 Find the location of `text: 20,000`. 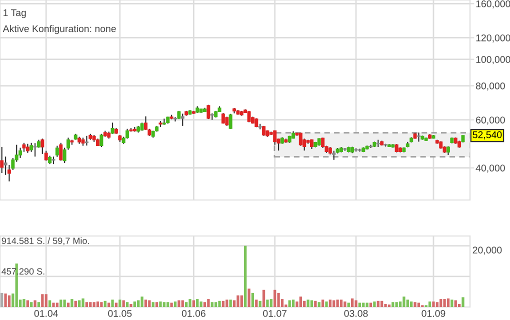

text: 20,000 is located at coordinates (487, 250).